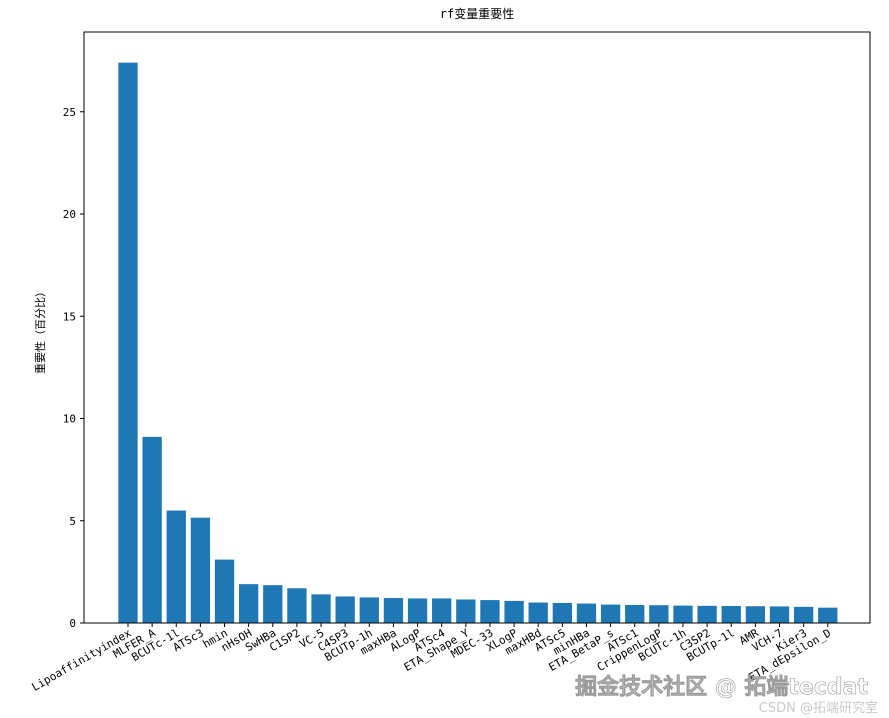  Describe the element at coordinates (72, 521) in the screenshot. I see `y-tick-label: 5` at that location.